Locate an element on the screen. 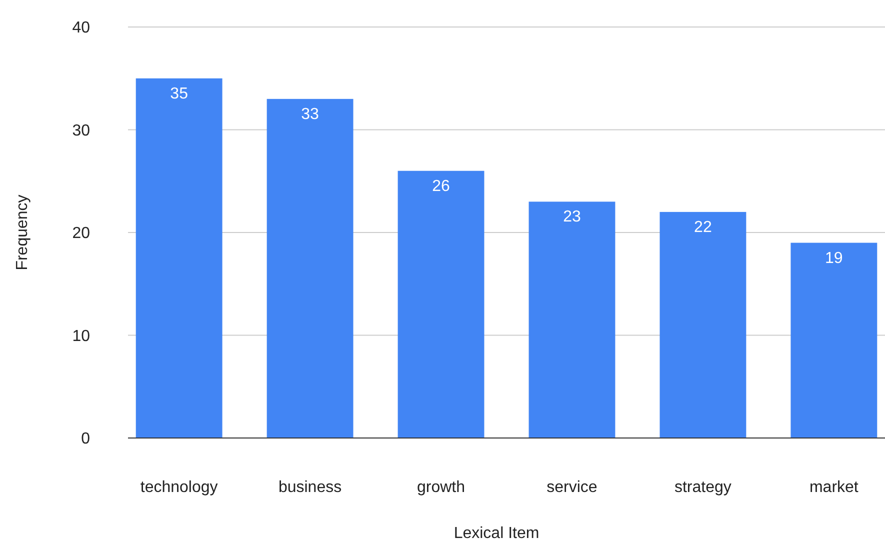 This screenshot has width=885, height=539. x-tick-label: business is located at coordinates (310, 487).